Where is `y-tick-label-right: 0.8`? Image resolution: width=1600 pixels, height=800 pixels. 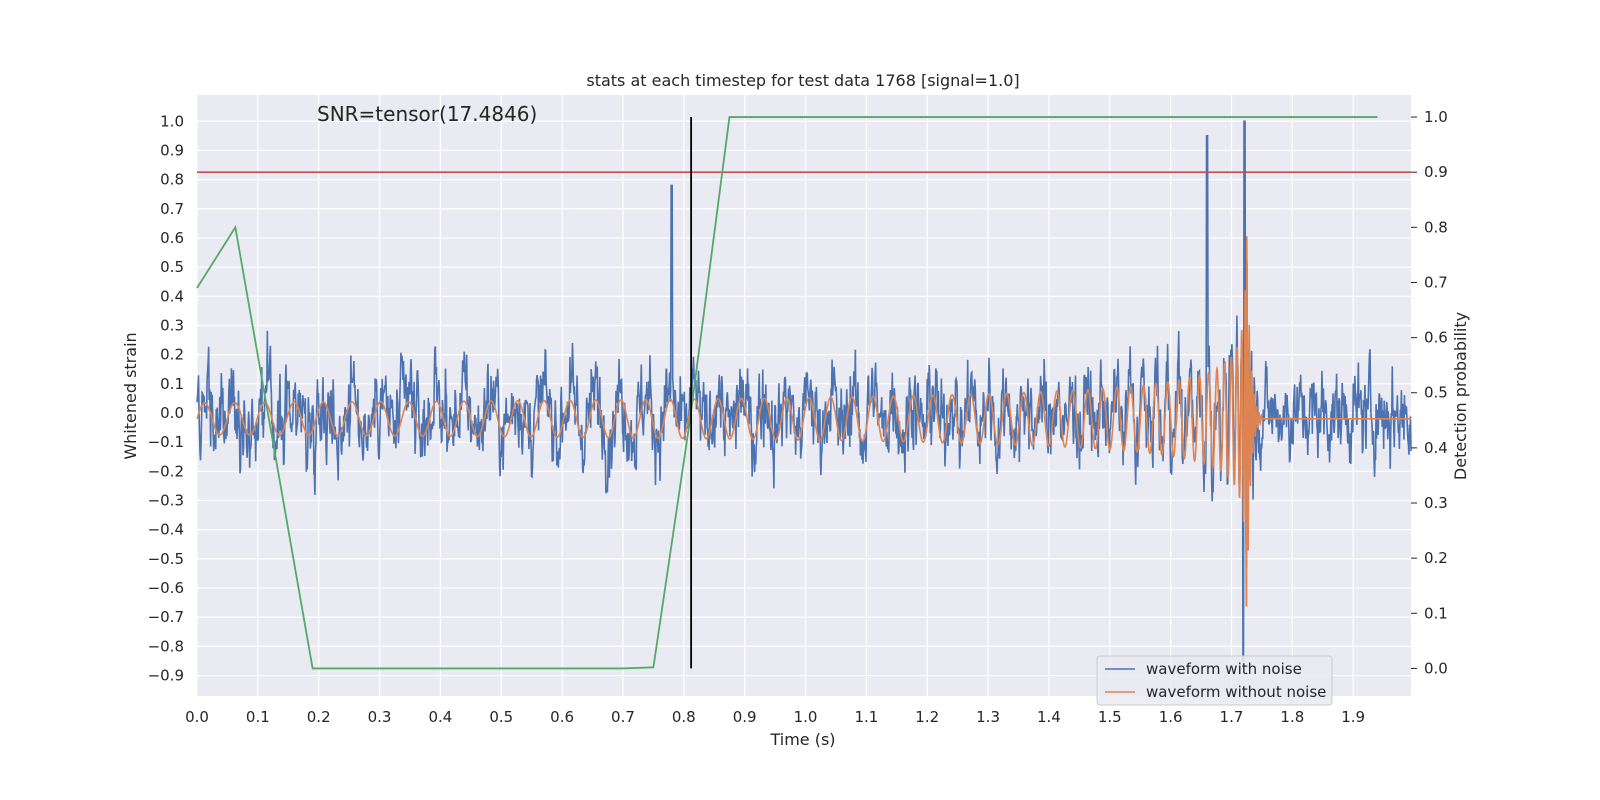 y-tick-label-right: 0.8 is located at coordinates (1436, 227).